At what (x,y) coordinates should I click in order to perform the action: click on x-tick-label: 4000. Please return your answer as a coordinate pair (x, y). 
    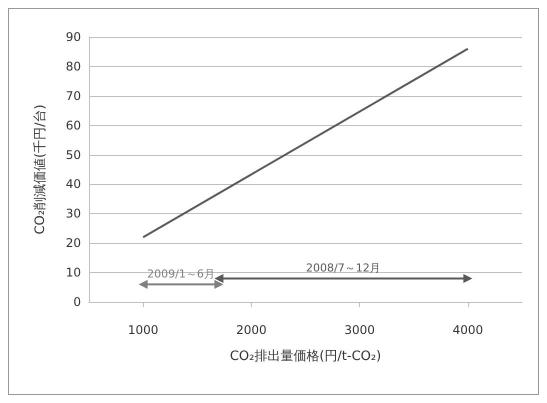
    Looking at the image, I should click on (468, 330).